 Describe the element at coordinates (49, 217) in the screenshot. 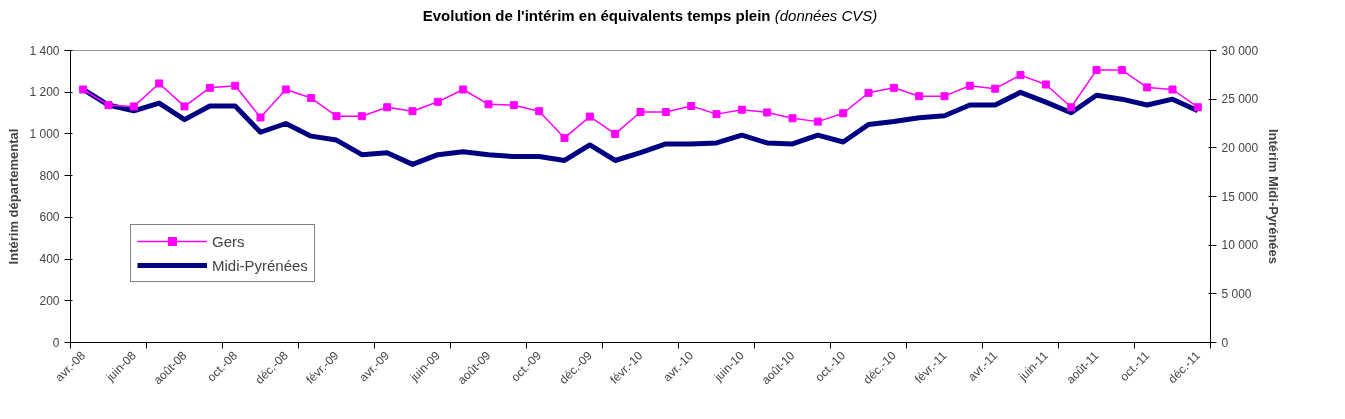

I see `y-tick-label: 600` at that location.